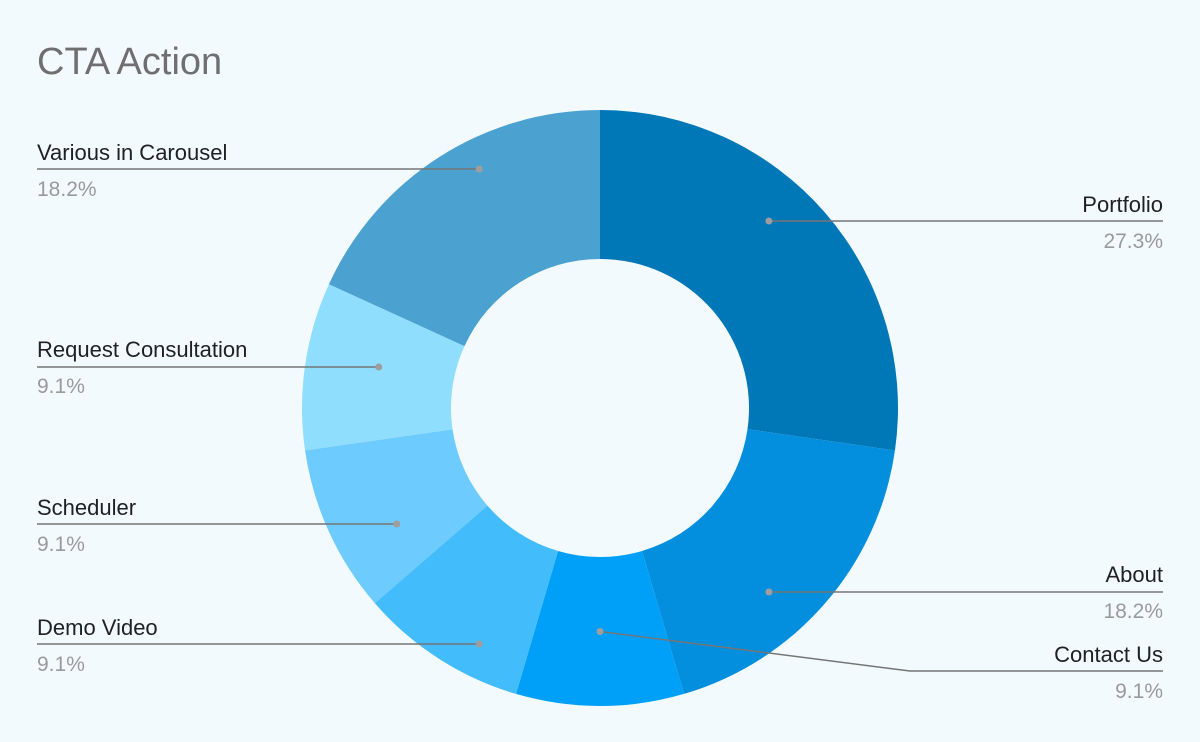 Image resolution: width=1200 pixels, height=742 pixels. What do you see at coordinates (1133, 611) in the screenshot?
I see `slice-value-about: 18.2%` at bounding box center [1133, 611].